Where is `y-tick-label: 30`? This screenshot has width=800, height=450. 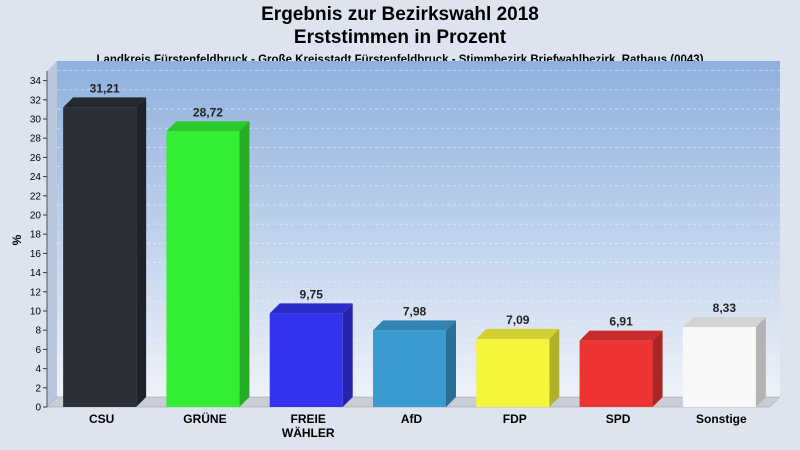
y-tick-label: 30 is located at coordinates (36, 120).